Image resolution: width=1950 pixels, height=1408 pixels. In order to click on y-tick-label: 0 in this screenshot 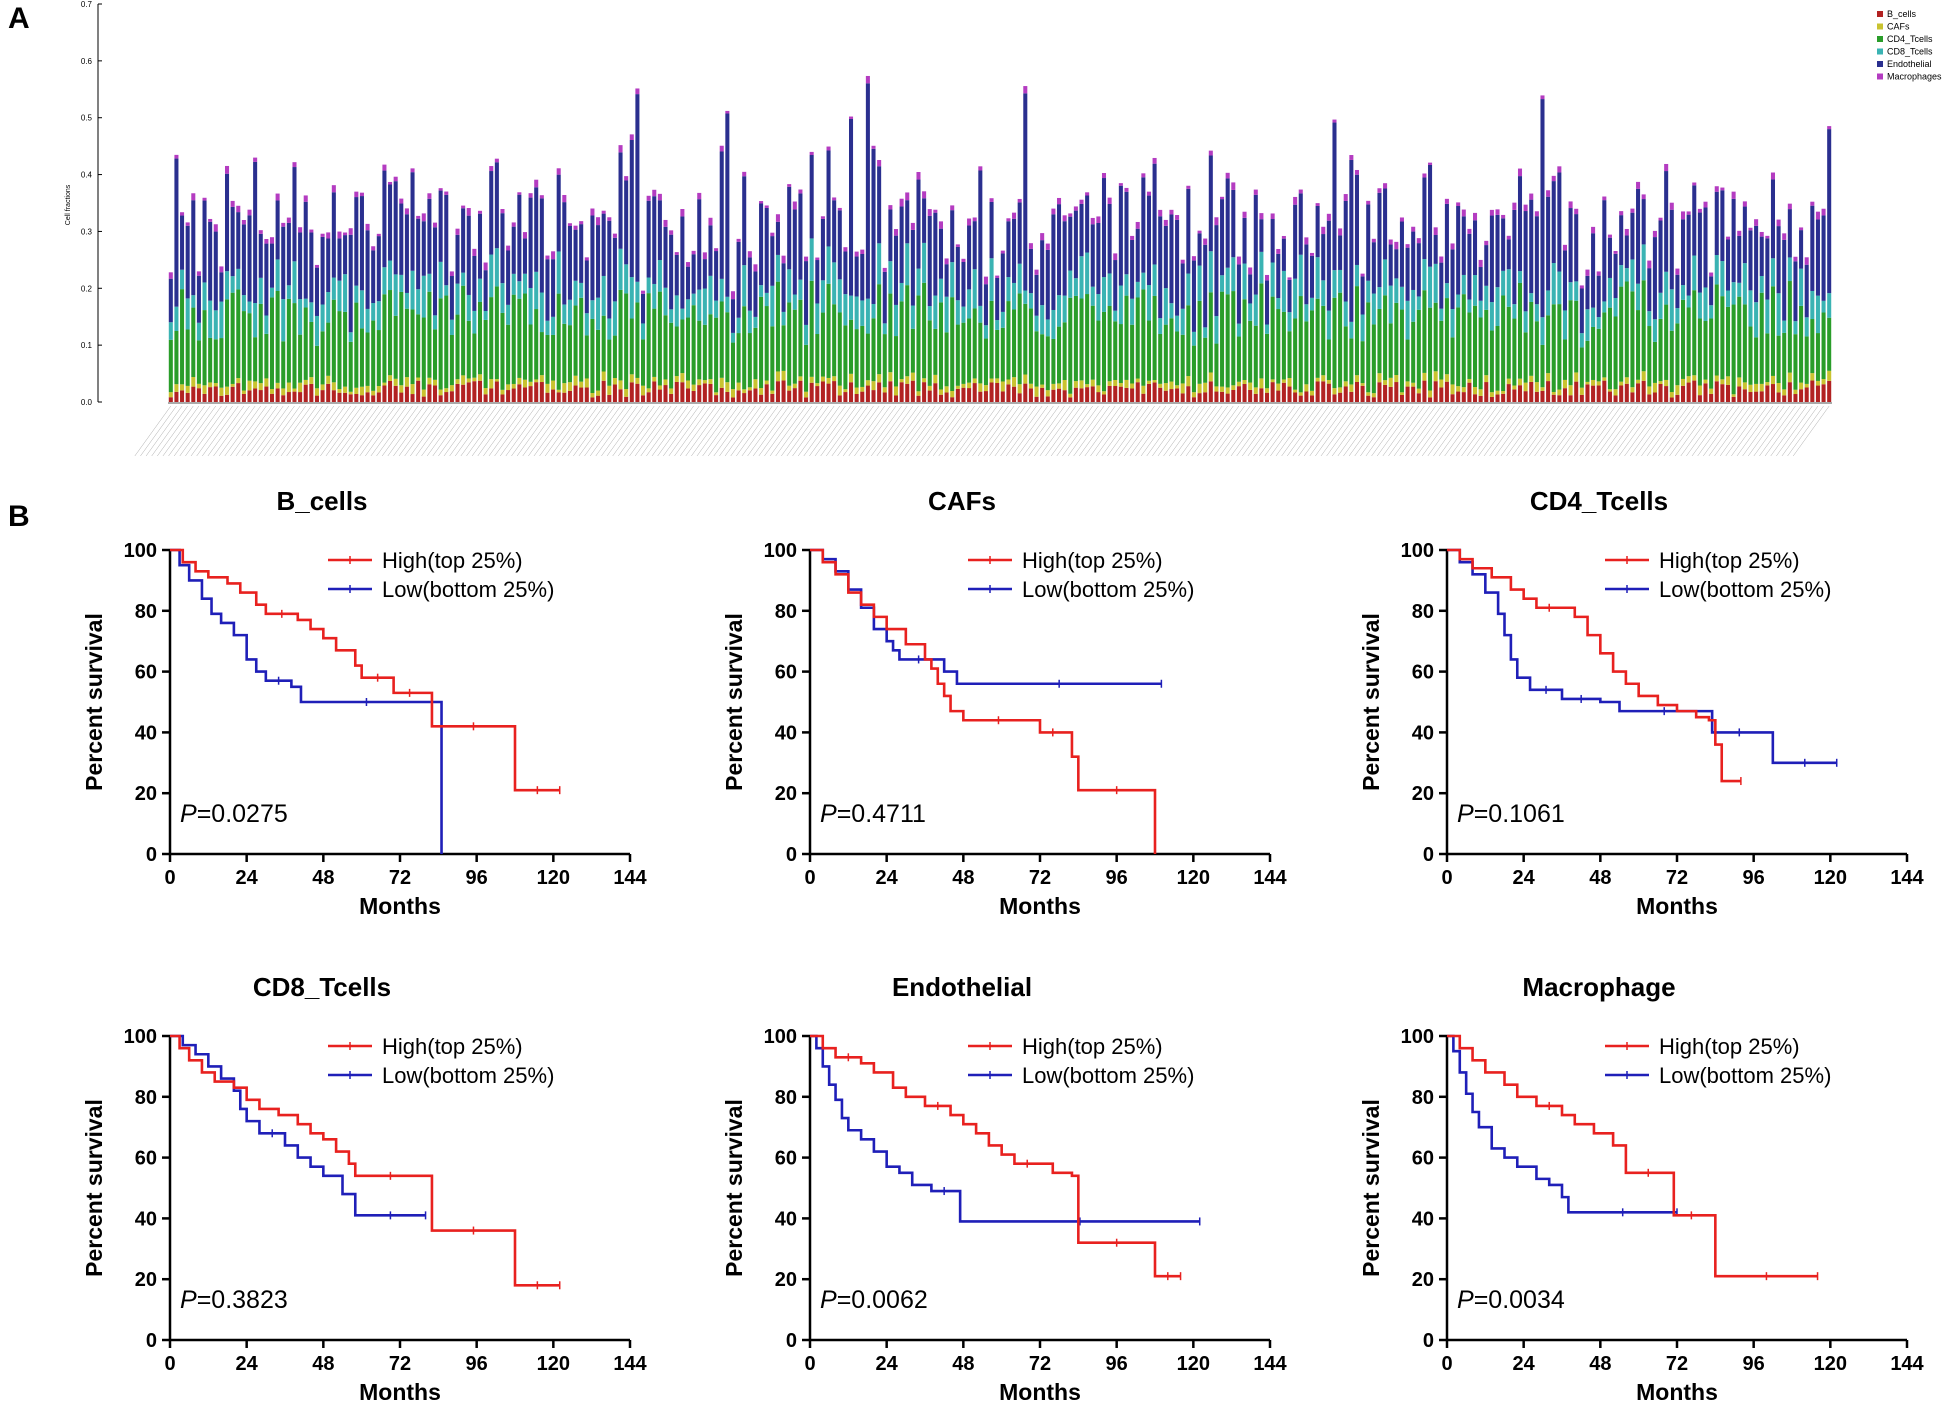, I will do `click(151, 1341)`.